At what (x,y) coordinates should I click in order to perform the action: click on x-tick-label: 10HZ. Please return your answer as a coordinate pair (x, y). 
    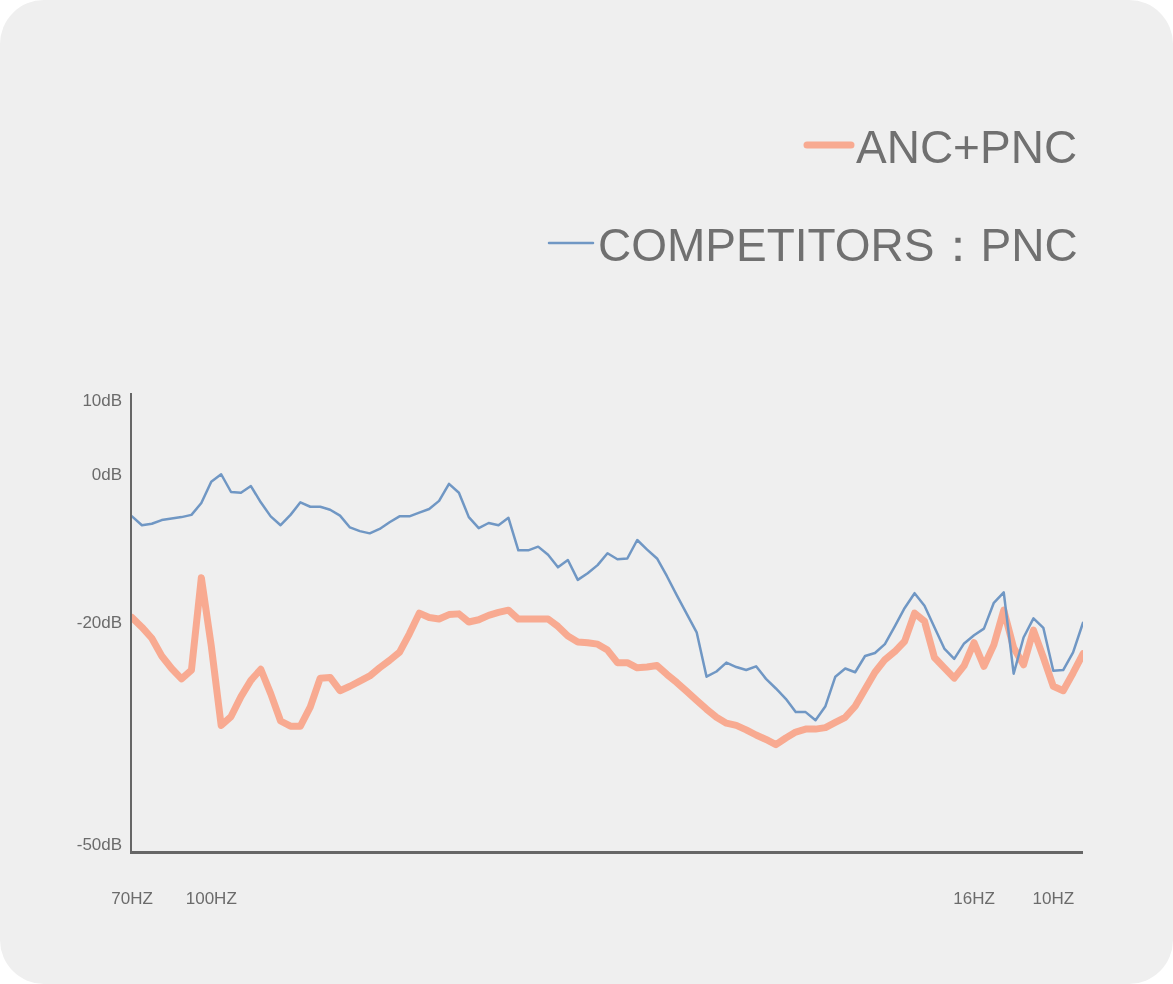
    Looking at the image, I should click on (1053, 898).